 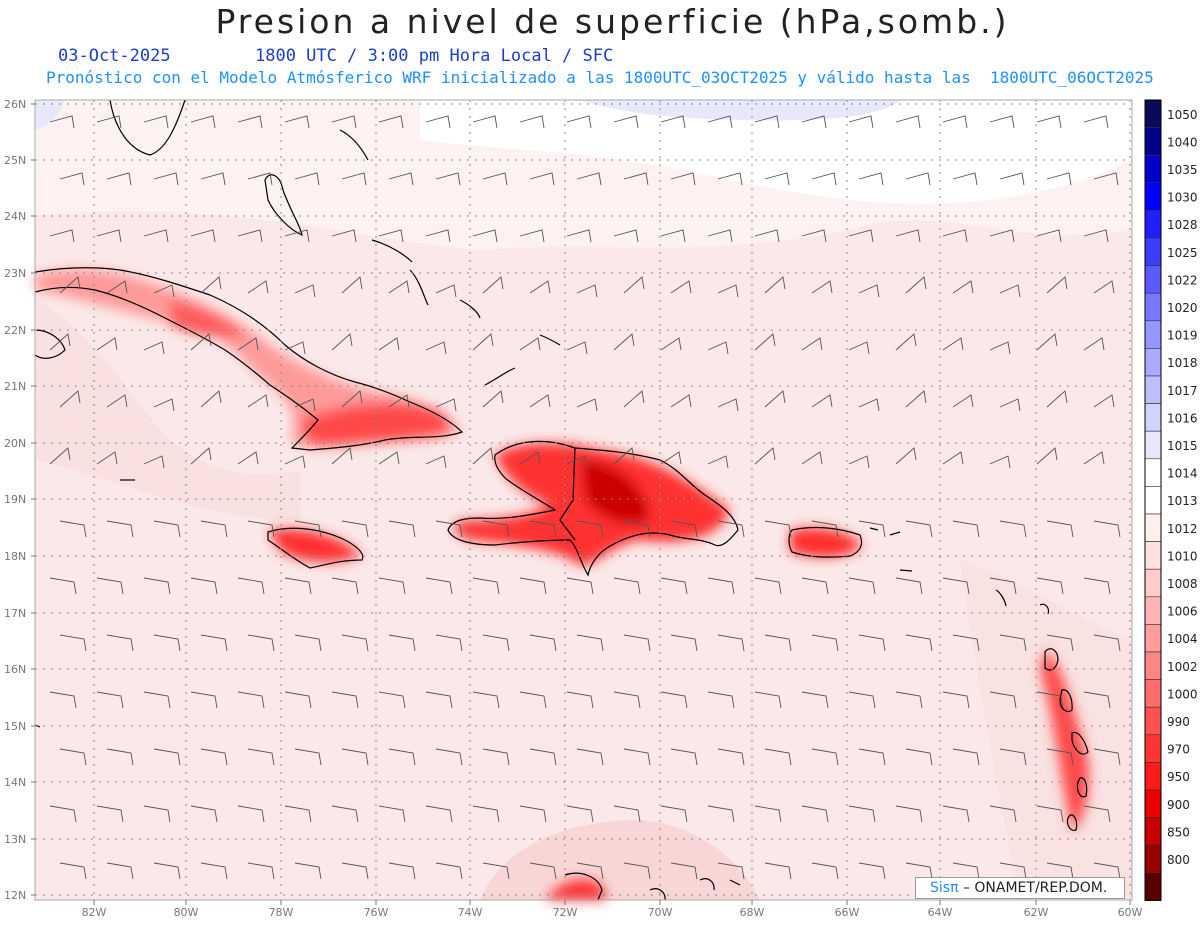 I want to click on lon-label: 76W, so click(x=376, y=912).